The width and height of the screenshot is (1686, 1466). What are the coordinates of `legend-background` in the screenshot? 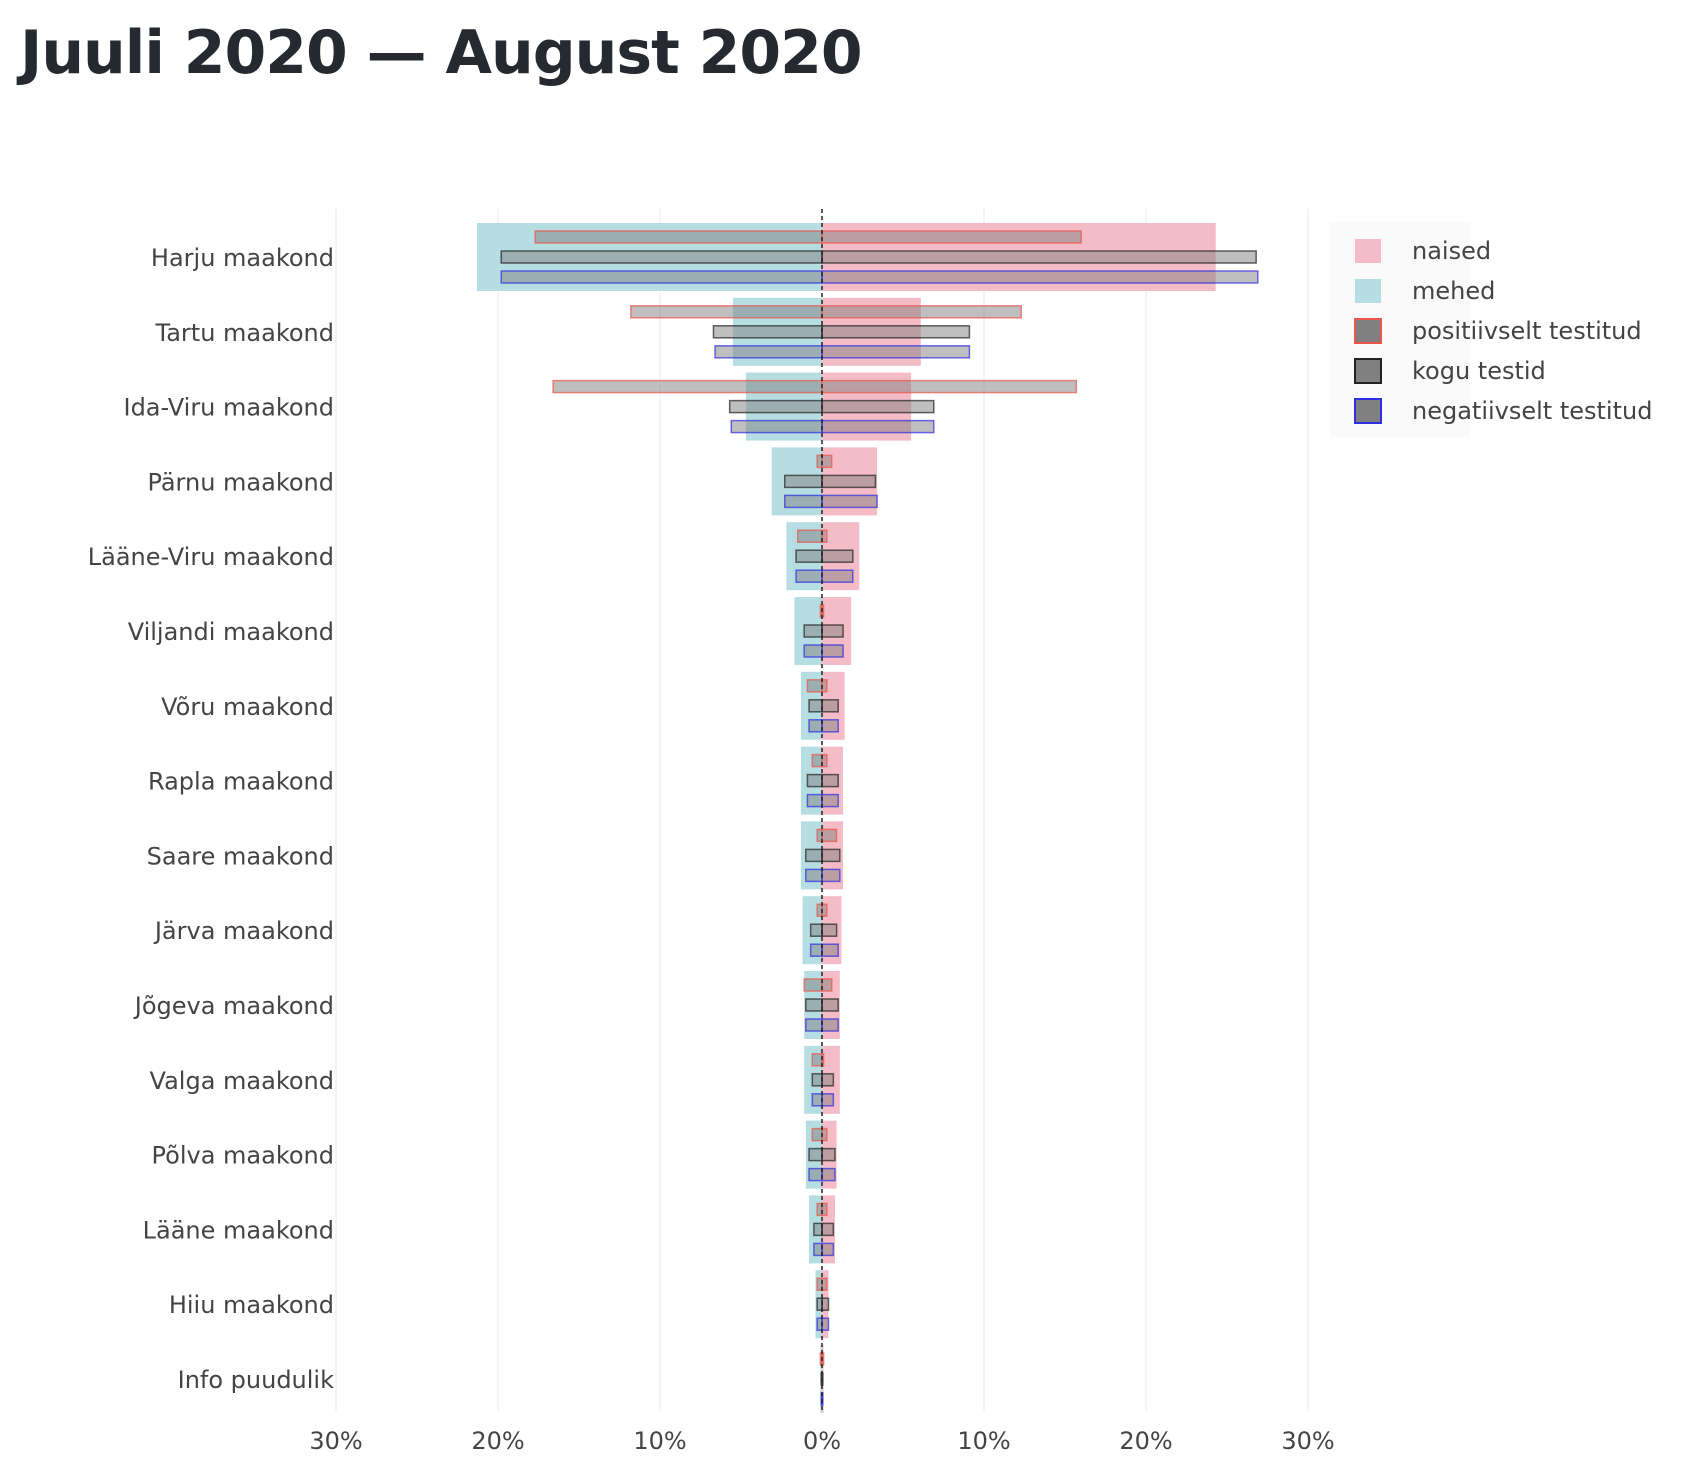 It's located at (1400, 329).